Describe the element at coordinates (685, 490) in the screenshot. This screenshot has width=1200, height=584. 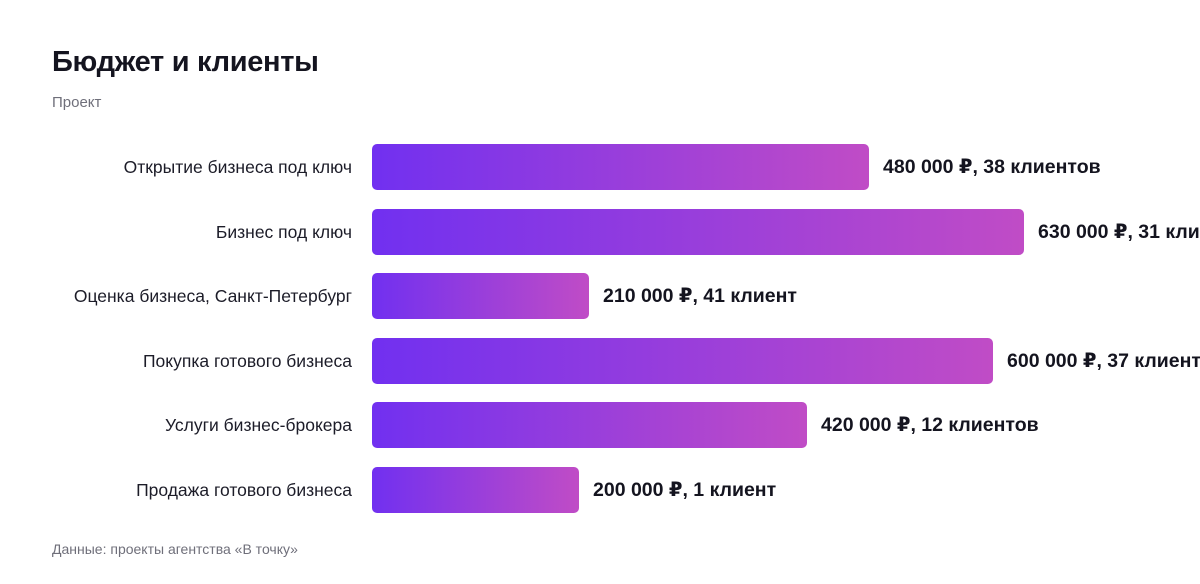
I see `bar-value-label: 200 000 ₽, 1 клиент` at that location.